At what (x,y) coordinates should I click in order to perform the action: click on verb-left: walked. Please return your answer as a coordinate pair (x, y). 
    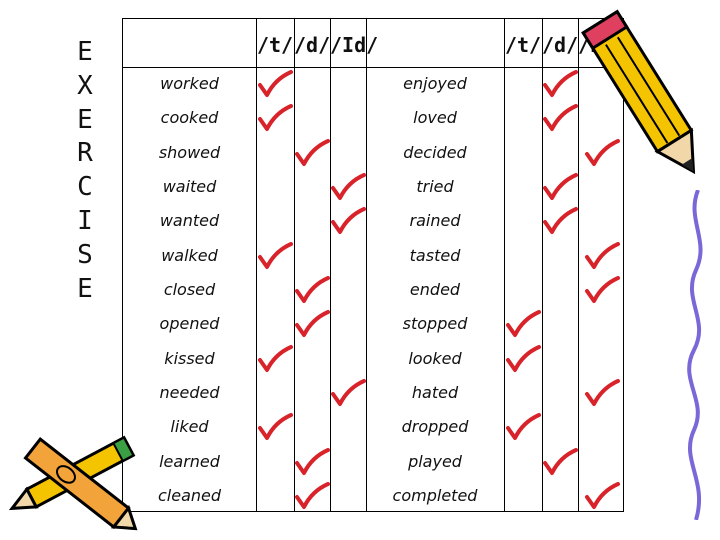
    Looking at the image, I should click on (189, 255).